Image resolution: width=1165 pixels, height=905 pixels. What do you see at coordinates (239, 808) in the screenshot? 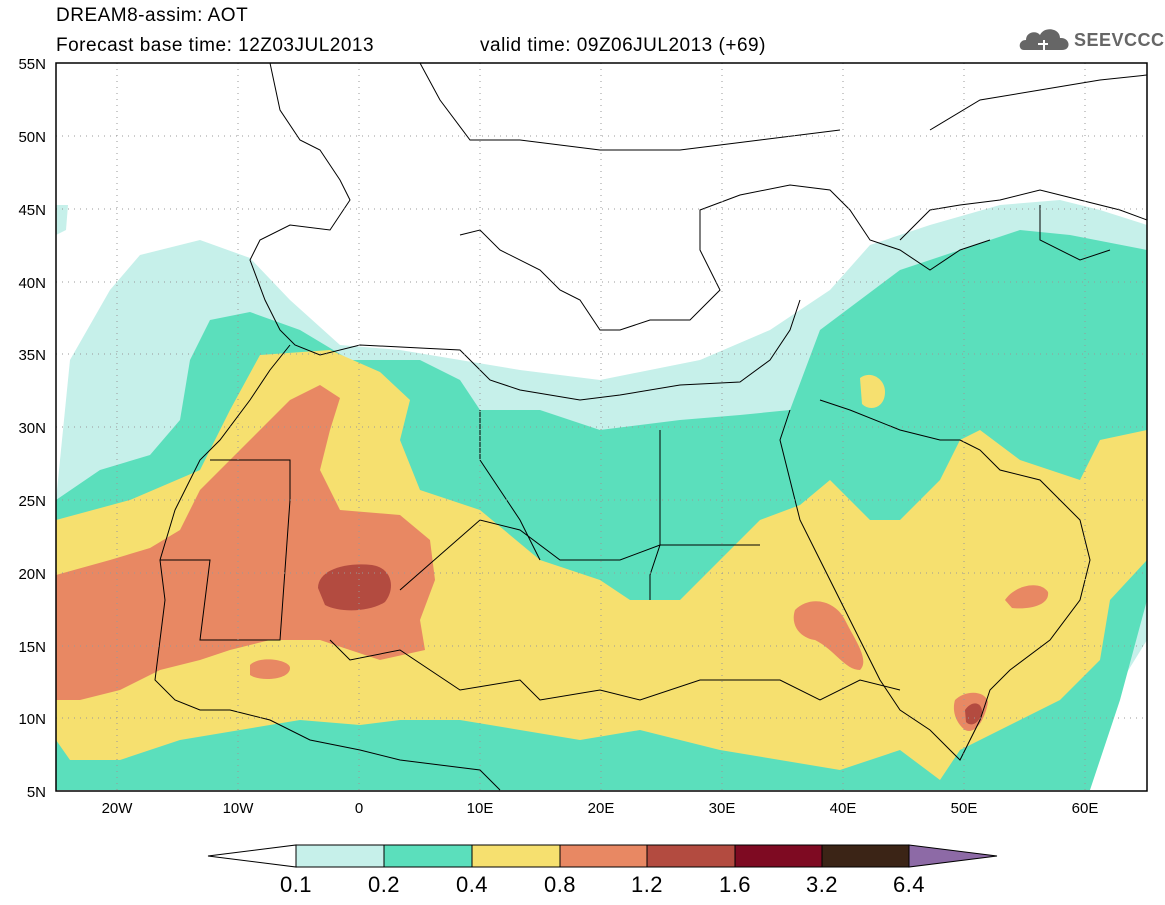
I see `lon-tick: 10W` at bounding box center [239, 808].